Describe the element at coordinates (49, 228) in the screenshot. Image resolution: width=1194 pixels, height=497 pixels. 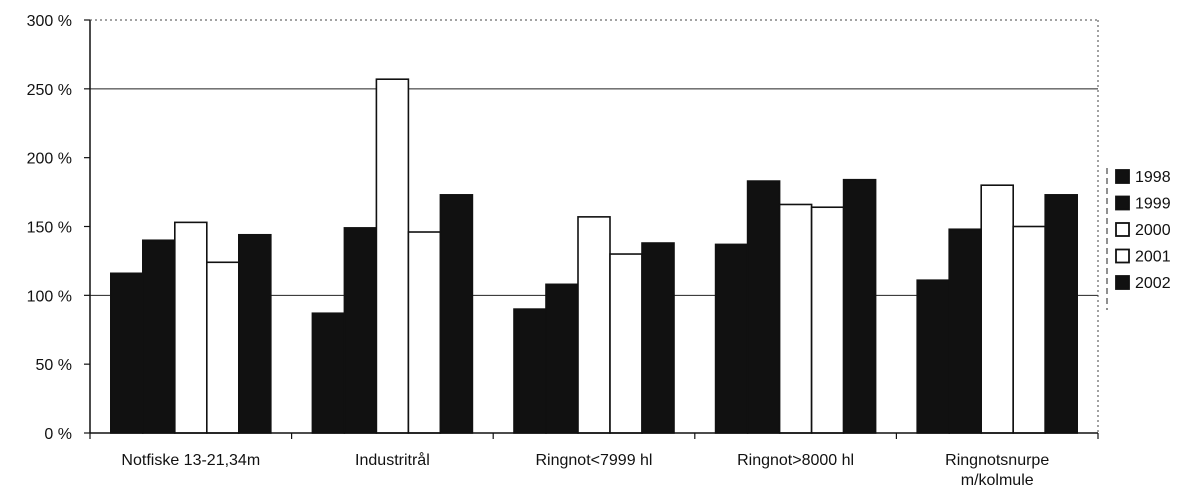
I see `y-tick-label: 150 %` at that location.